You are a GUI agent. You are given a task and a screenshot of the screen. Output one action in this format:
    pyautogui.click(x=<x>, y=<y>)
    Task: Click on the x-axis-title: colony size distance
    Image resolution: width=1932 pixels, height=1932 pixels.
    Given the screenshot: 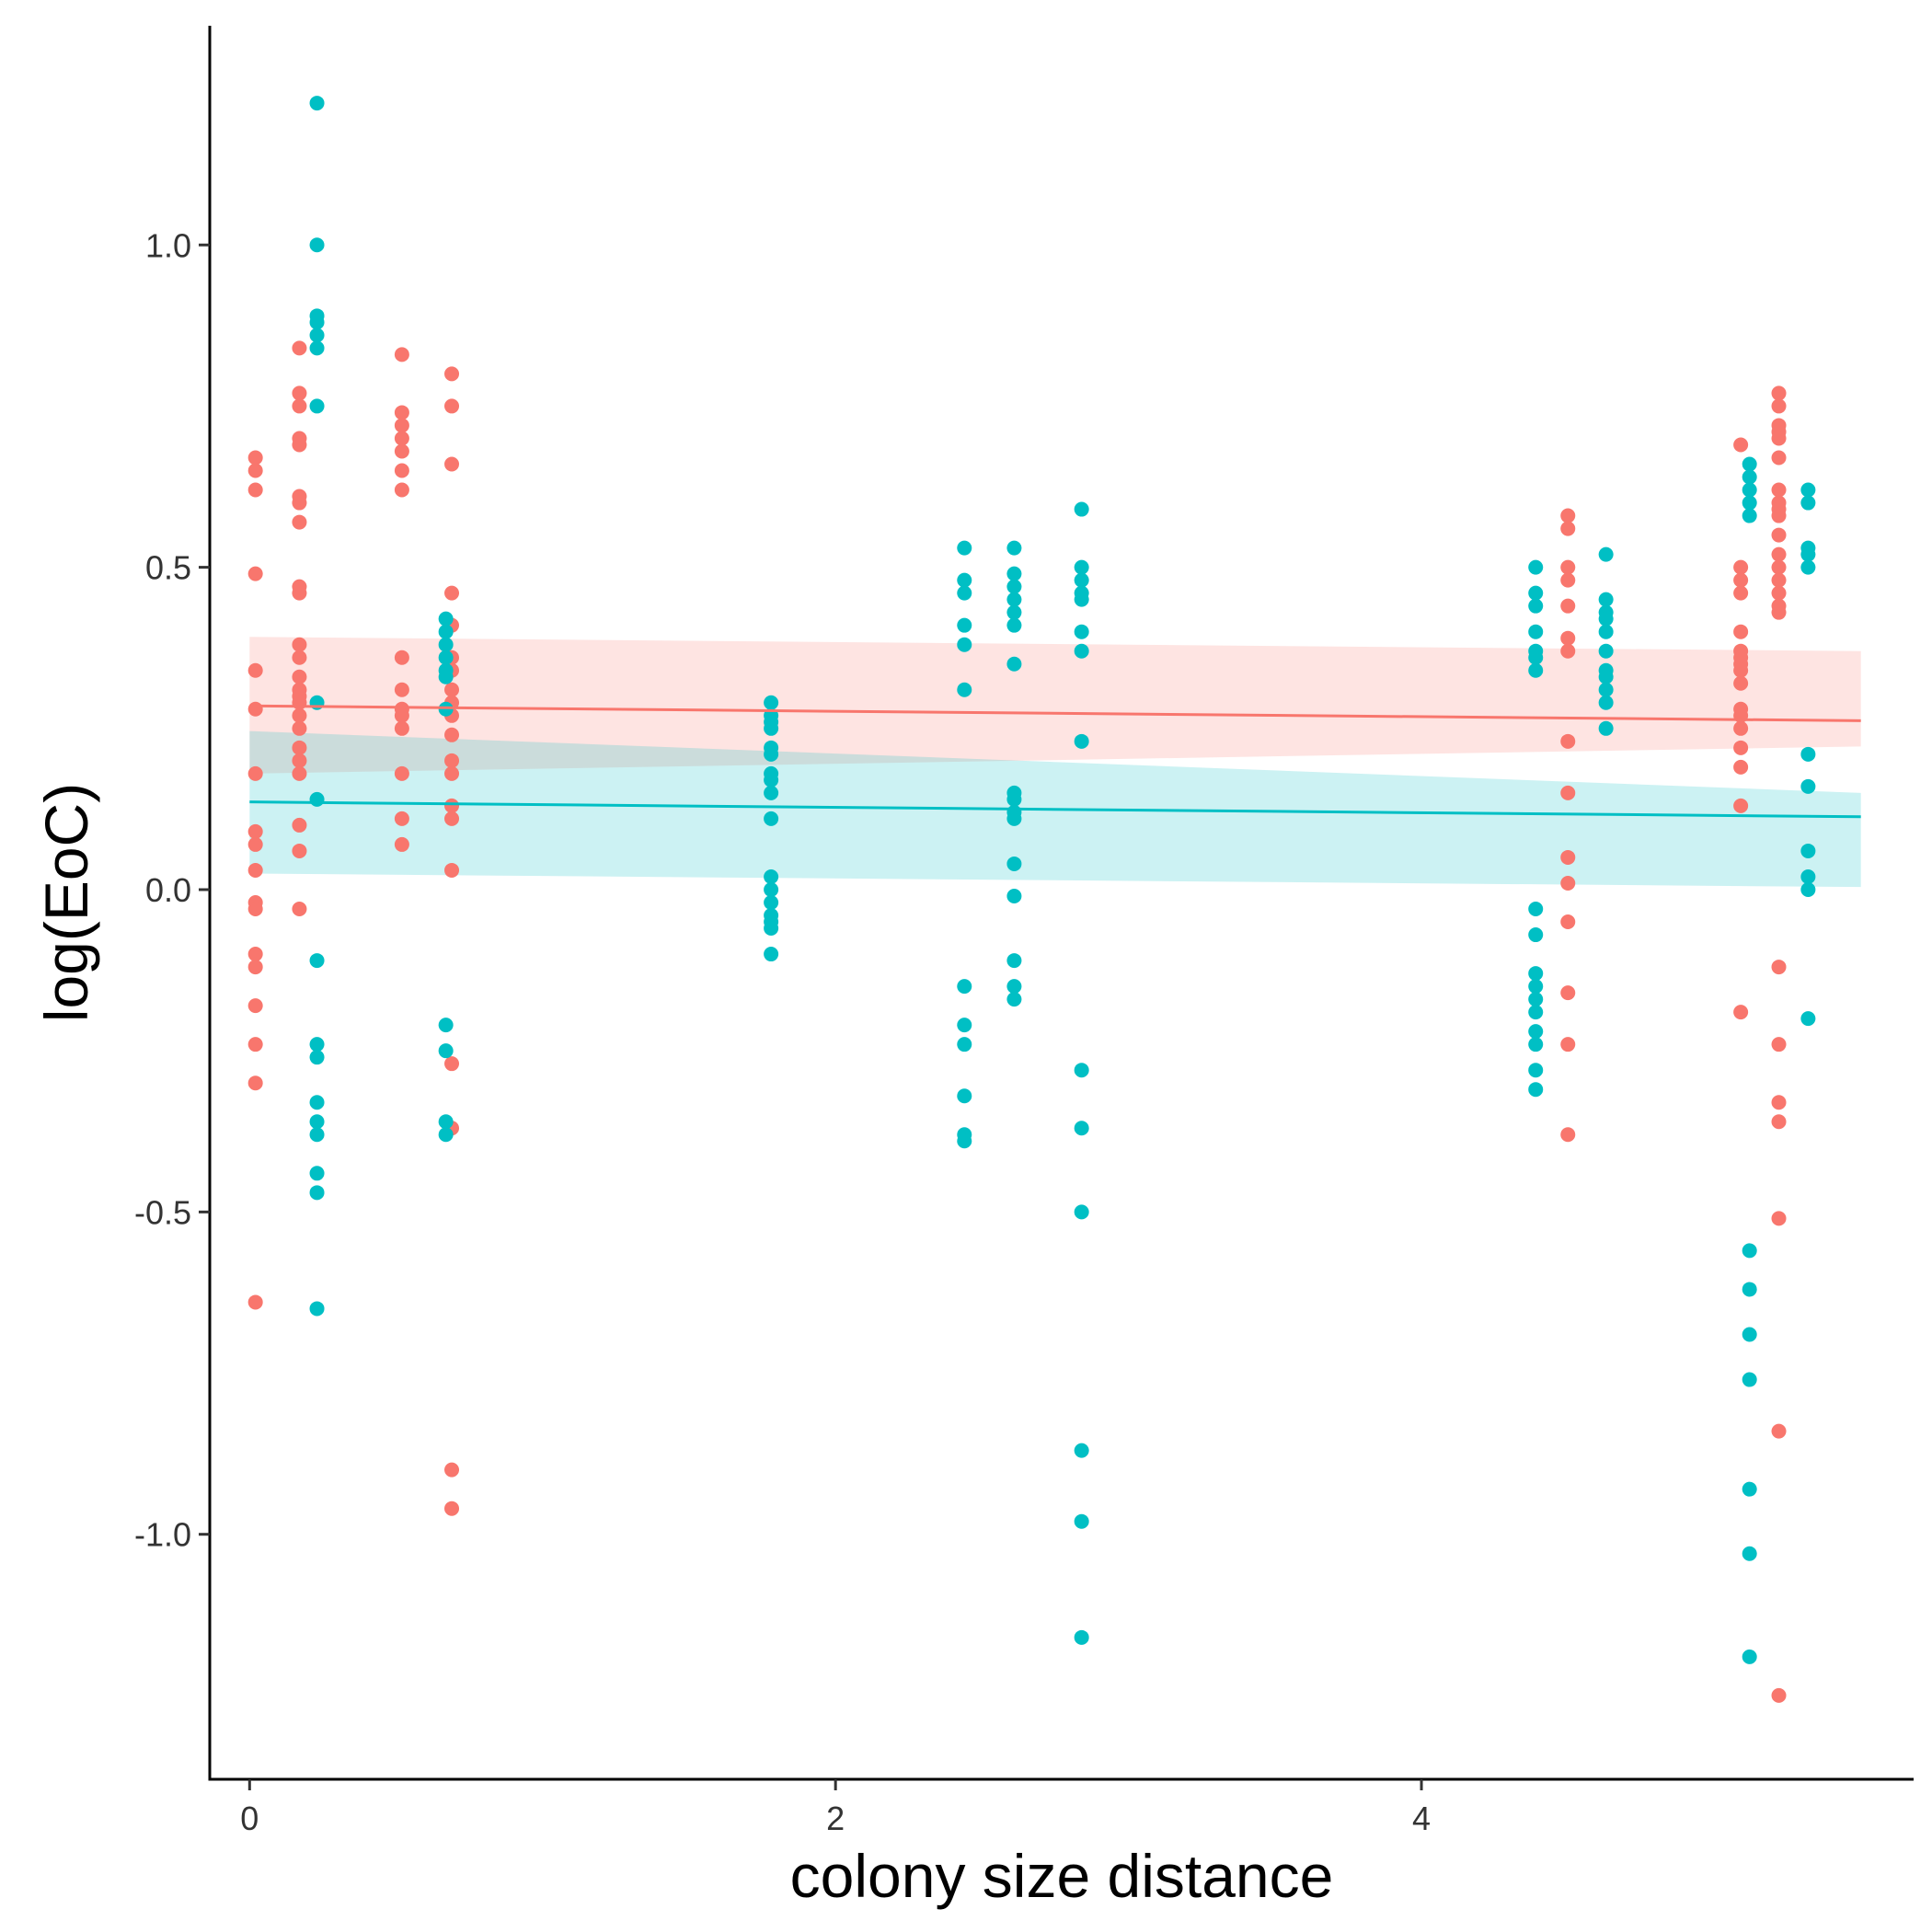 What is the action you would take?
    pyautogui.click(x=1062, y=1876)
    